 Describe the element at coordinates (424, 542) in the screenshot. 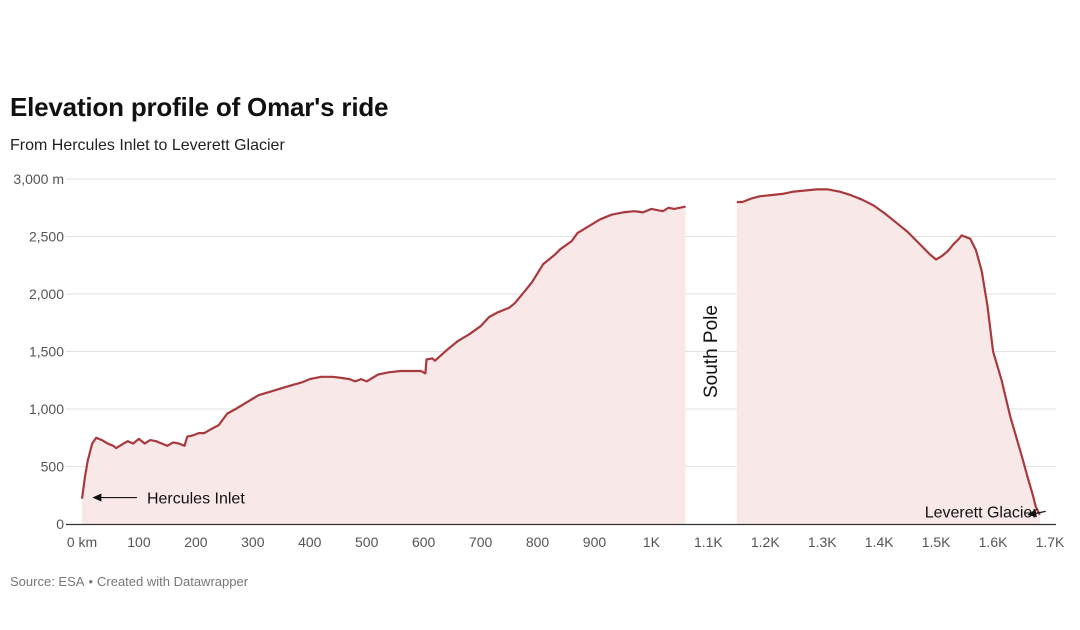

I see `x-tick-label-6: 600` at that location.